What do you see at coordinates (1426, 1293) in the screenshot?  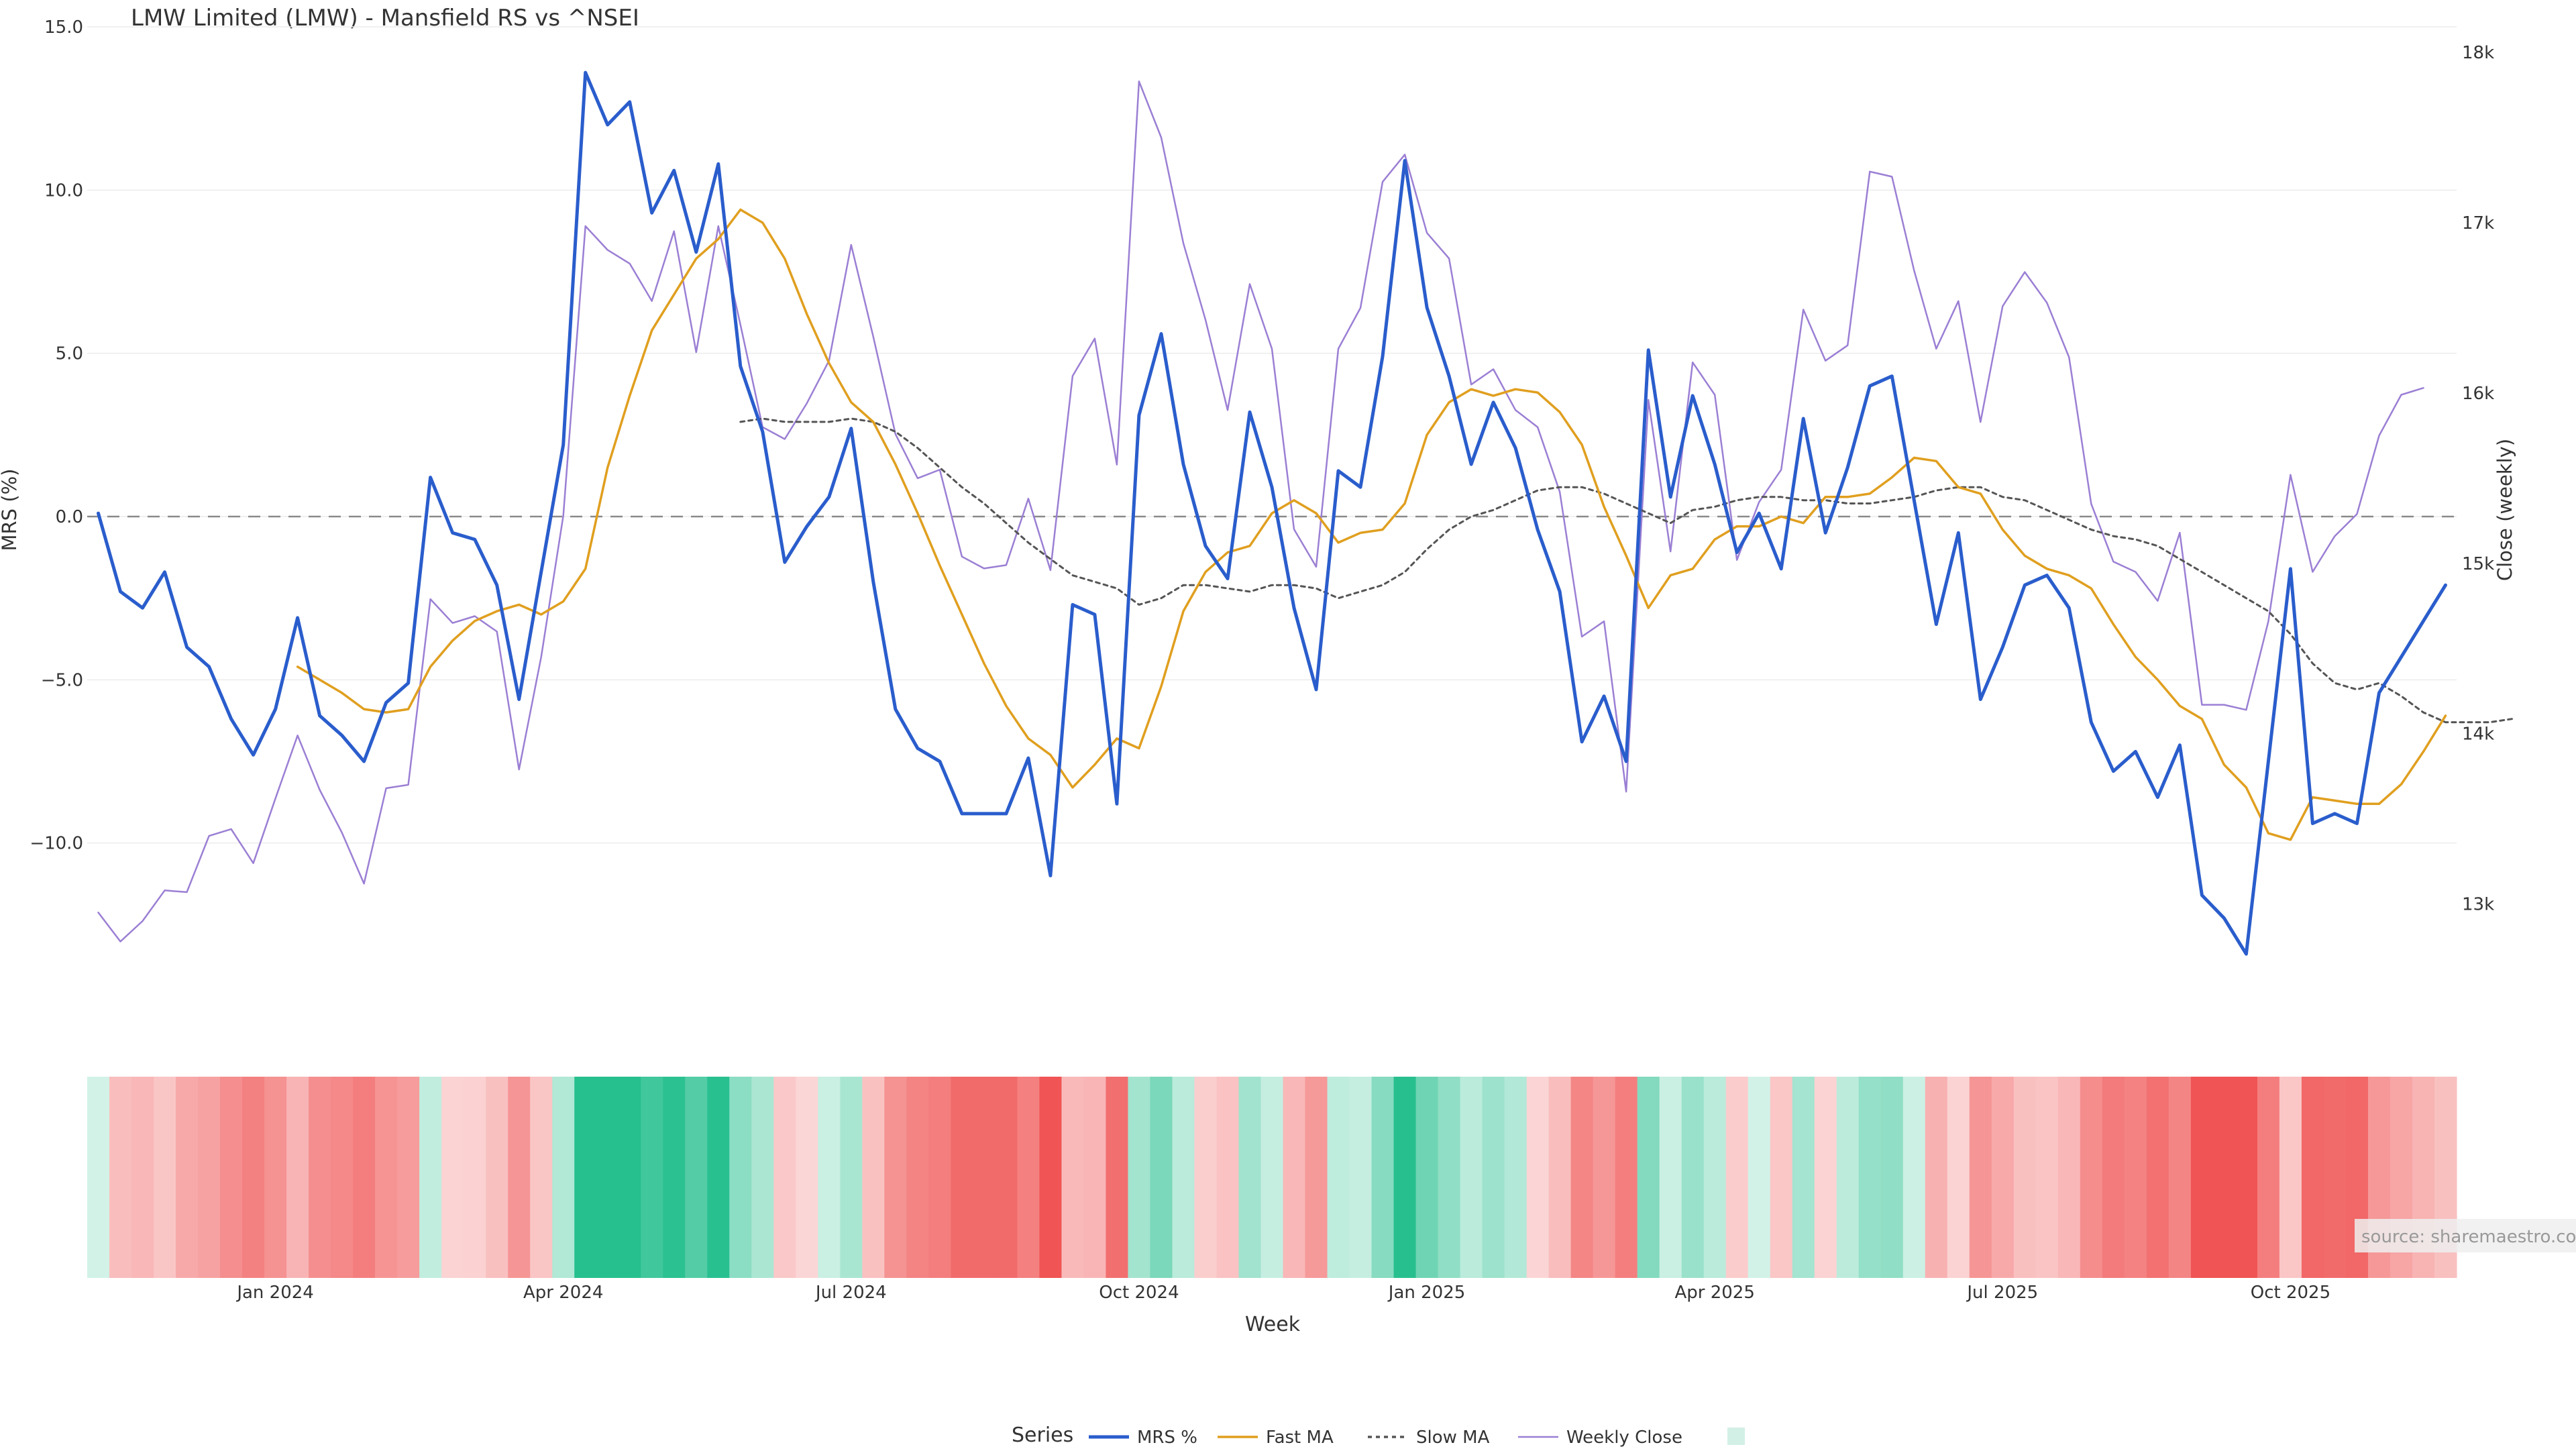 I see `x-tick-label: Jan 2025` at bounding box center [1426, 1293].